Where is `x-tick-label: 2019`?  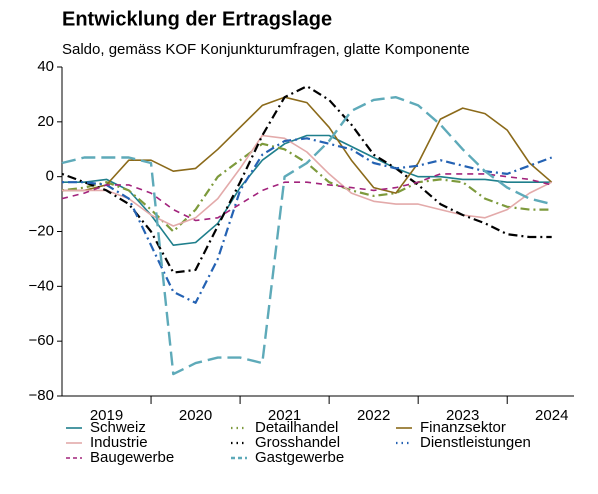 x-tick-label: 2019 is located at coordinates (106, 415).